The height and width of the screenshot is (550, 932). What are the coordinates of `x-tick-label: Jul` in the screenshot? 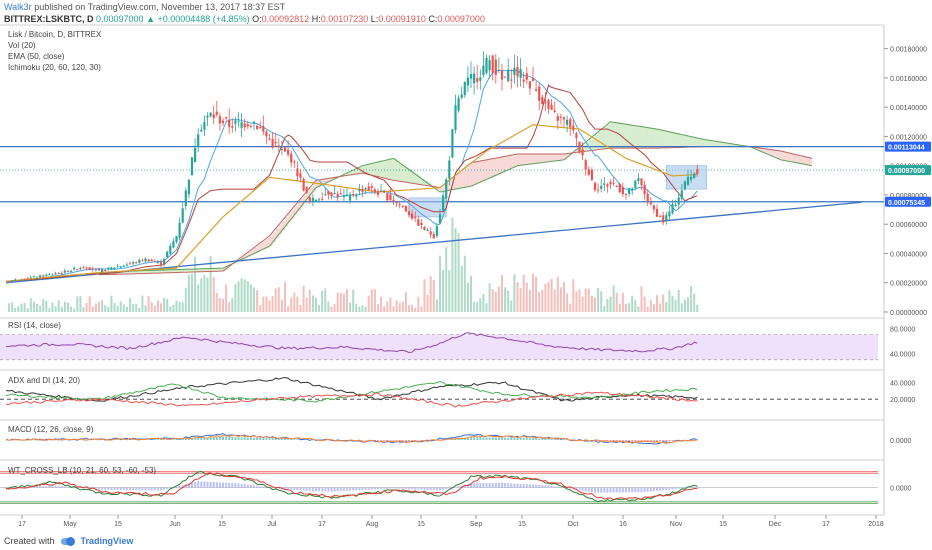 It's located at (272, 524).